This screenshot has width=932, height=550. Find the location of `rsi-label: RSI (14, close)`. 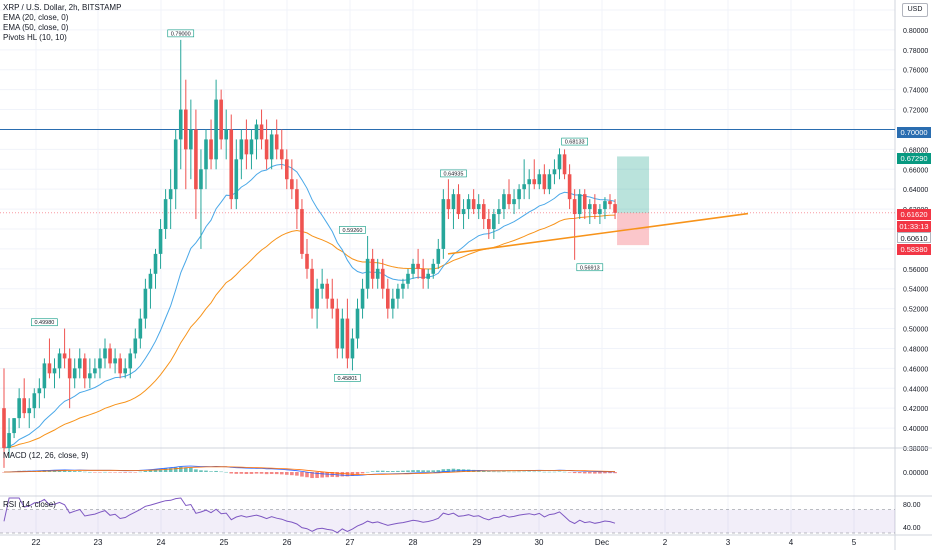

rsi-label: RSI (14, close) is located at coordinates (29, 504).